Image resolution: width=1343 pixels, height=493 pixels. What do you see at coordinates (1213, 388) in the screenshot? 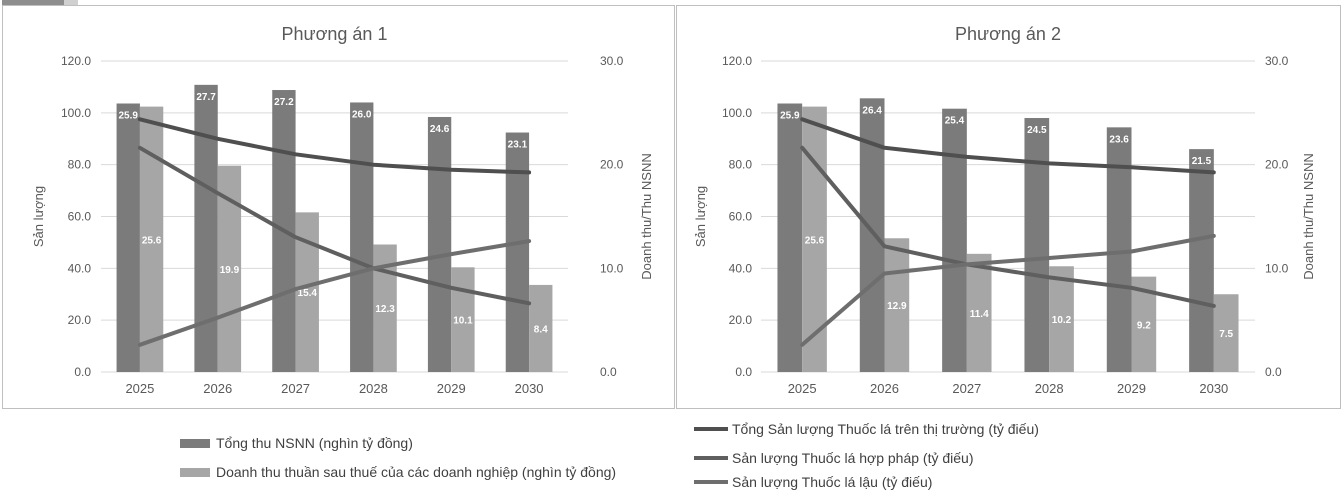
I see `x-tick-label: 2030` at bounding box center [1213, 388].